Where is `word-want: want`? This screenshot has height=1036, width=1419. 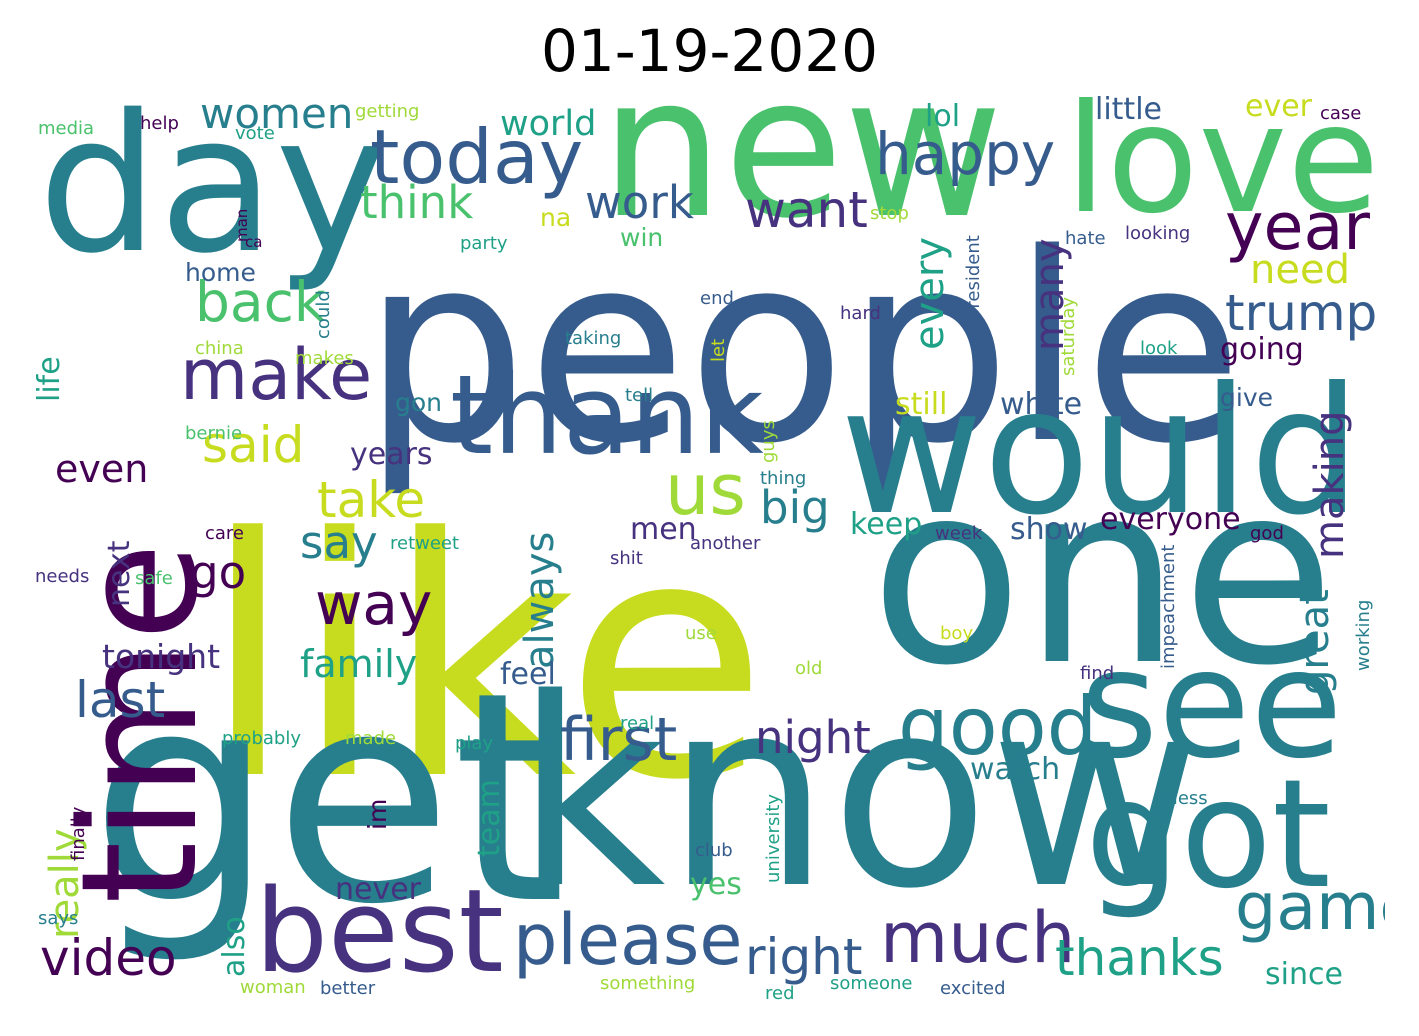 word-want: want is located at coordinates (806, 210).